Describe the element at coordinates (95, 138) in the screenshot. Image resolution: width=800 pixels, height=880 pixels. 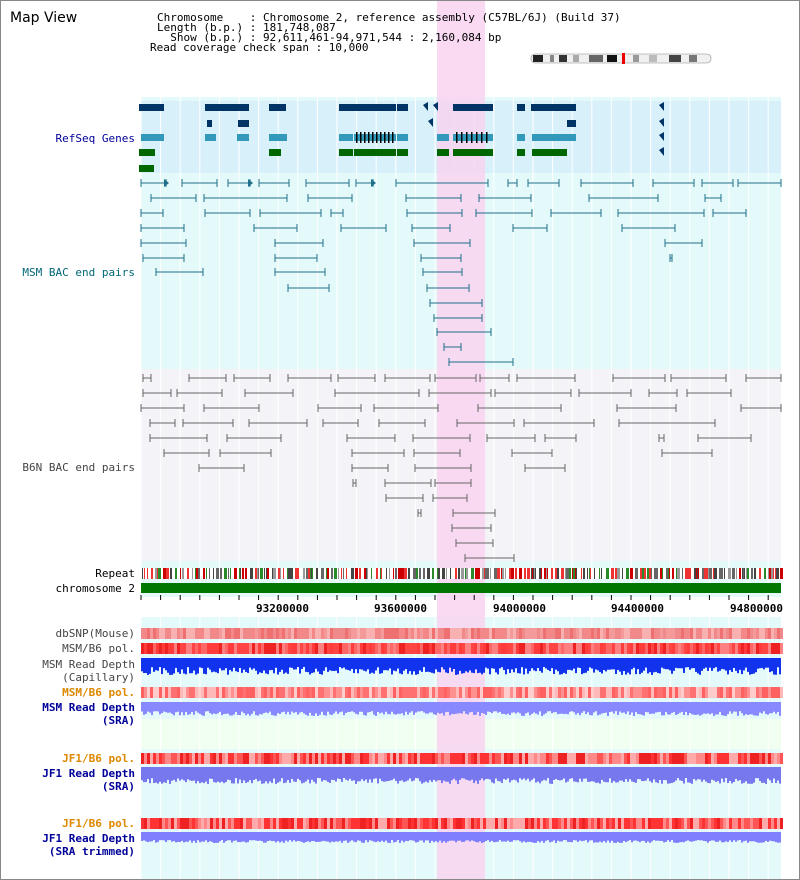
I see `track-label-refseq: RefSeq Genes` at that location.